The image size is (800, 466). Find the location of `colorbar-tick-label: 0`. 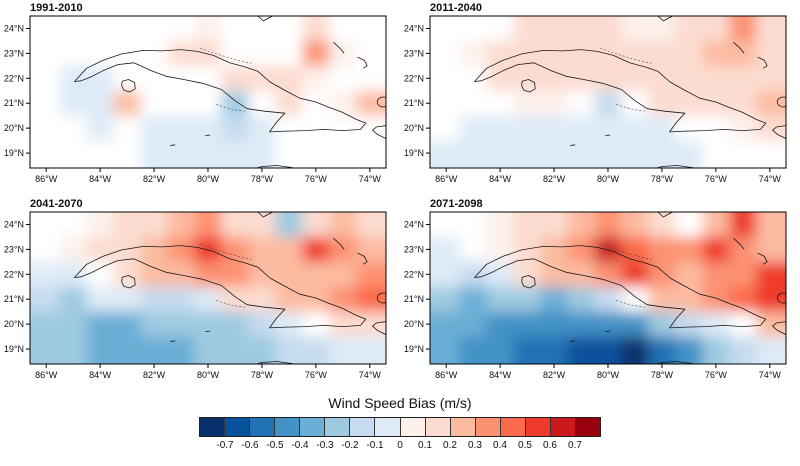

colorbar-tick-label: 0 is located at coordinates (400, 445).